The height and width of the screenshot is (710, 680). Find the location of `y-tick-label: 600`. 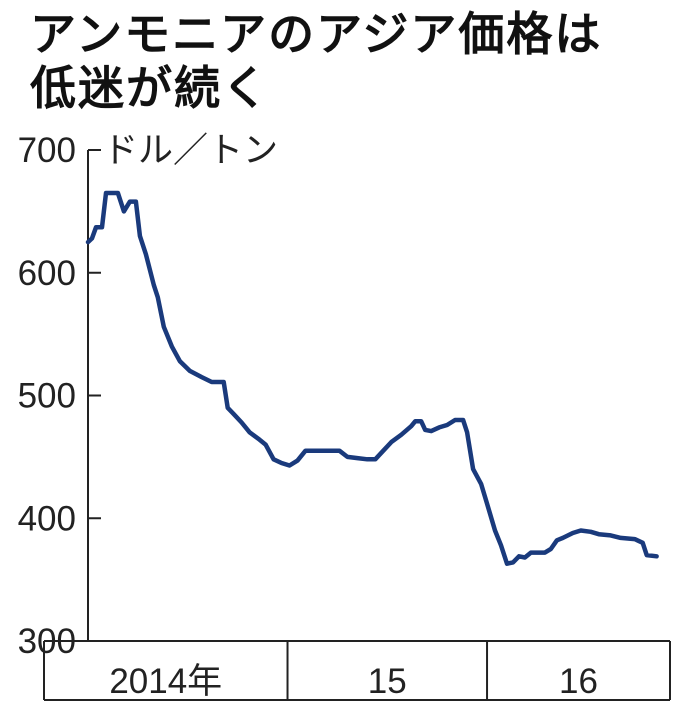

y-tick-label: 600 is located at coordinates (47, 273).